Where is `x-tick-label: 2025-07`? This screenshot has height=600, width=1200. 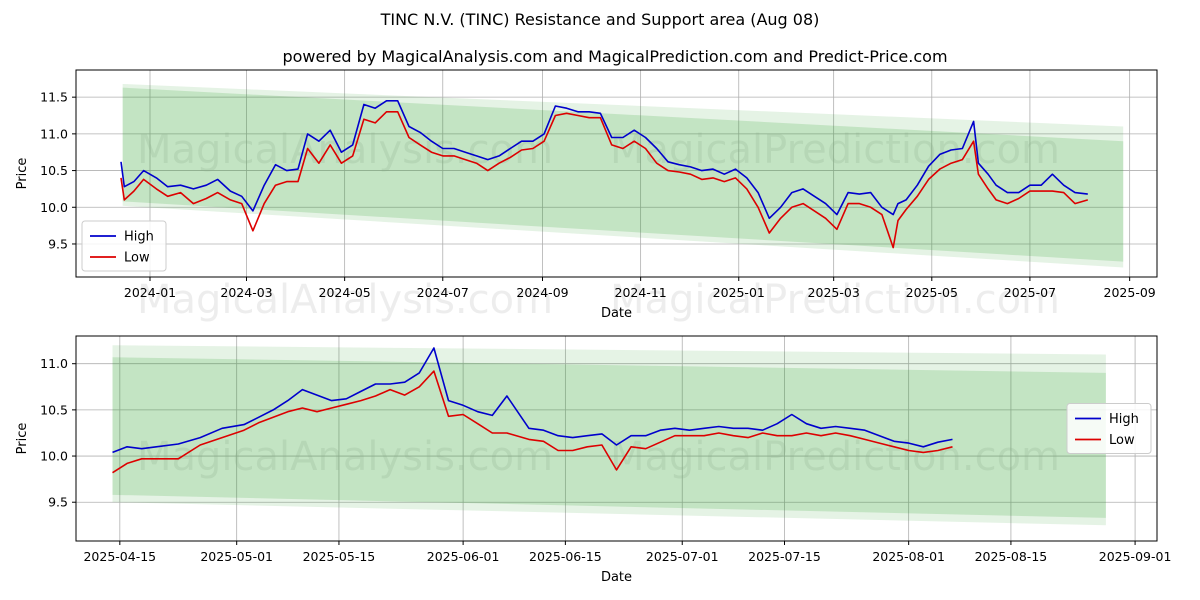 x-tick-label: 2025-07 is located at coordinates (1030, 292).